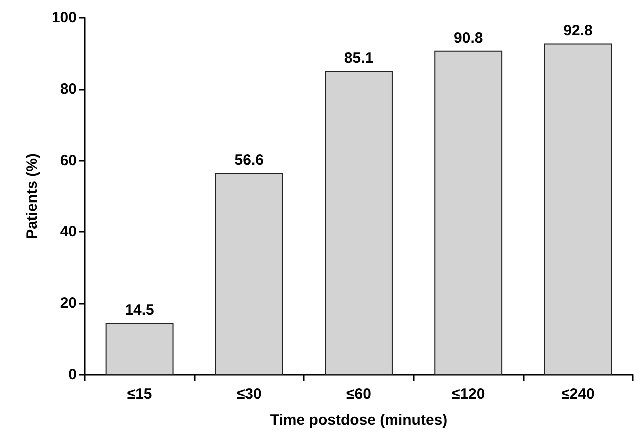 This screenshot has height=445, width=641. What do you see at coordinates (469, 394) in the screenshot?
I see `x-tick-label: ≤120` at bounding box center [469, 394].